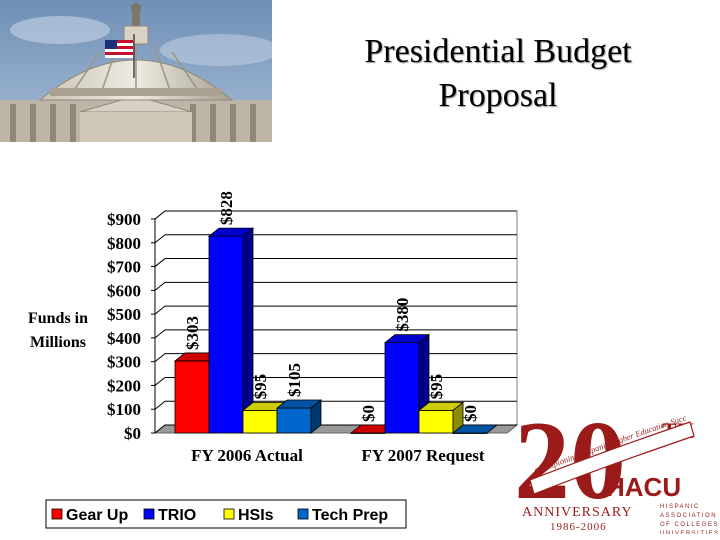 This screenshot has width=720, height=540. What do you see at coordinates (498, 74) in the screenshot?
I see `slide-title: Presidential Budget Proposal` at bounding box center [498, 74].